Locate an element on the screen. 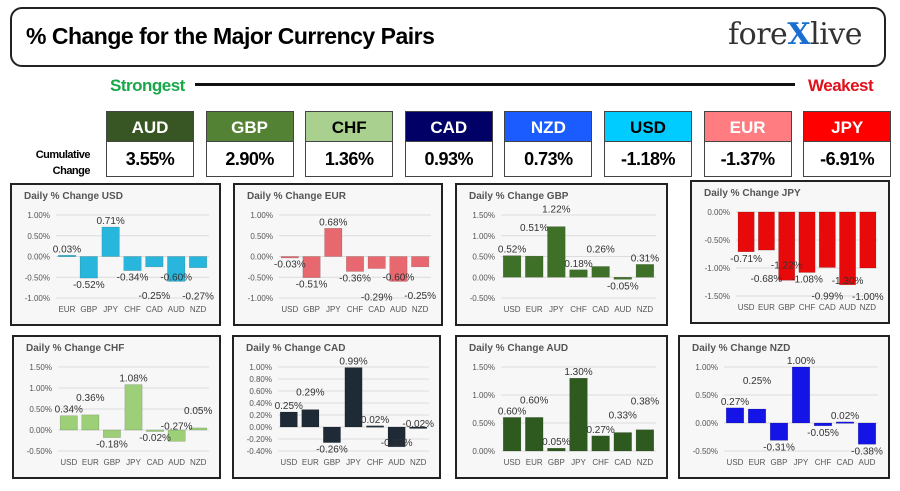 This screenshot has width=900, height=491. strongest-label: Strongest is located at coordinates (147, 85).